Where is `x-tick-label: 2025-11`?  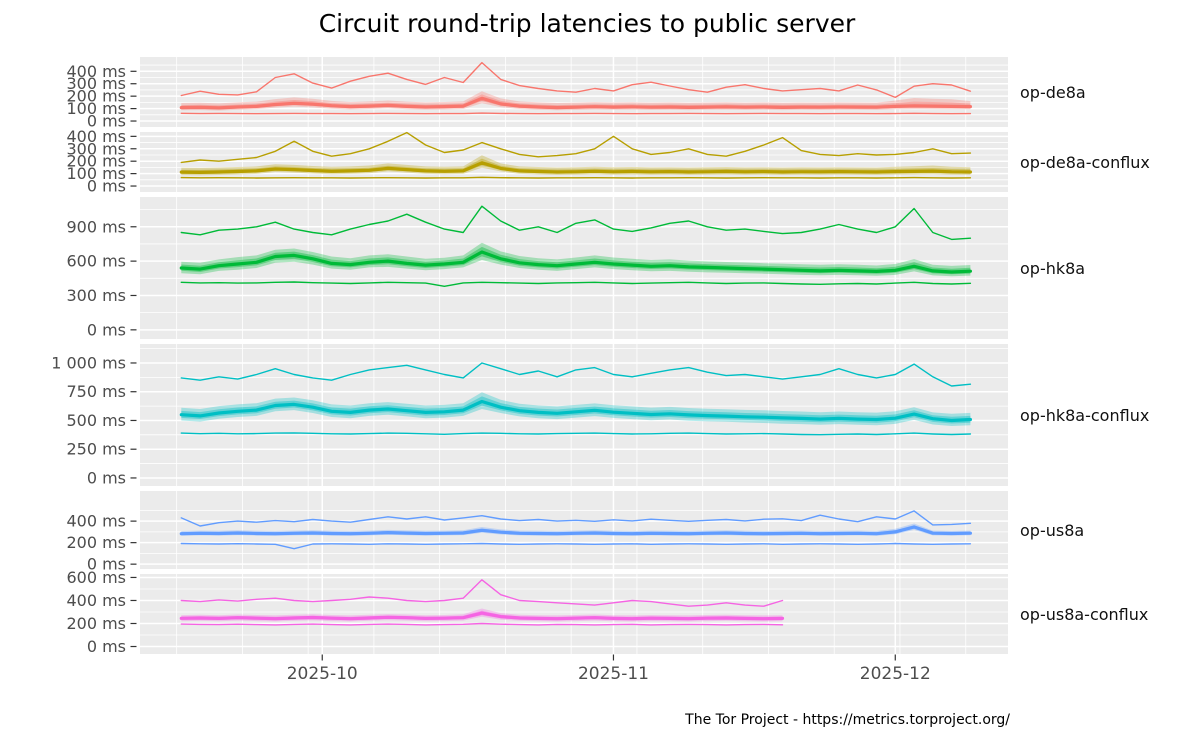
x-tick-label: 2025-11 is located at coordinates (613, 674).